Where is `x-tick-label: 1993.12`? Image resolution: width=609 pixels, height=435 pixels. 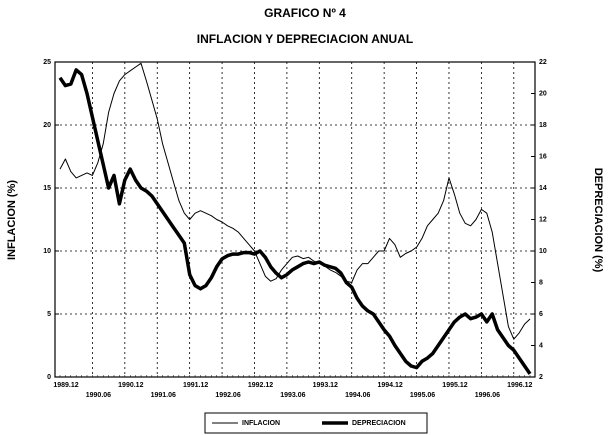
x-tick-label: 1993.12 is located at coordinates (325, 385).